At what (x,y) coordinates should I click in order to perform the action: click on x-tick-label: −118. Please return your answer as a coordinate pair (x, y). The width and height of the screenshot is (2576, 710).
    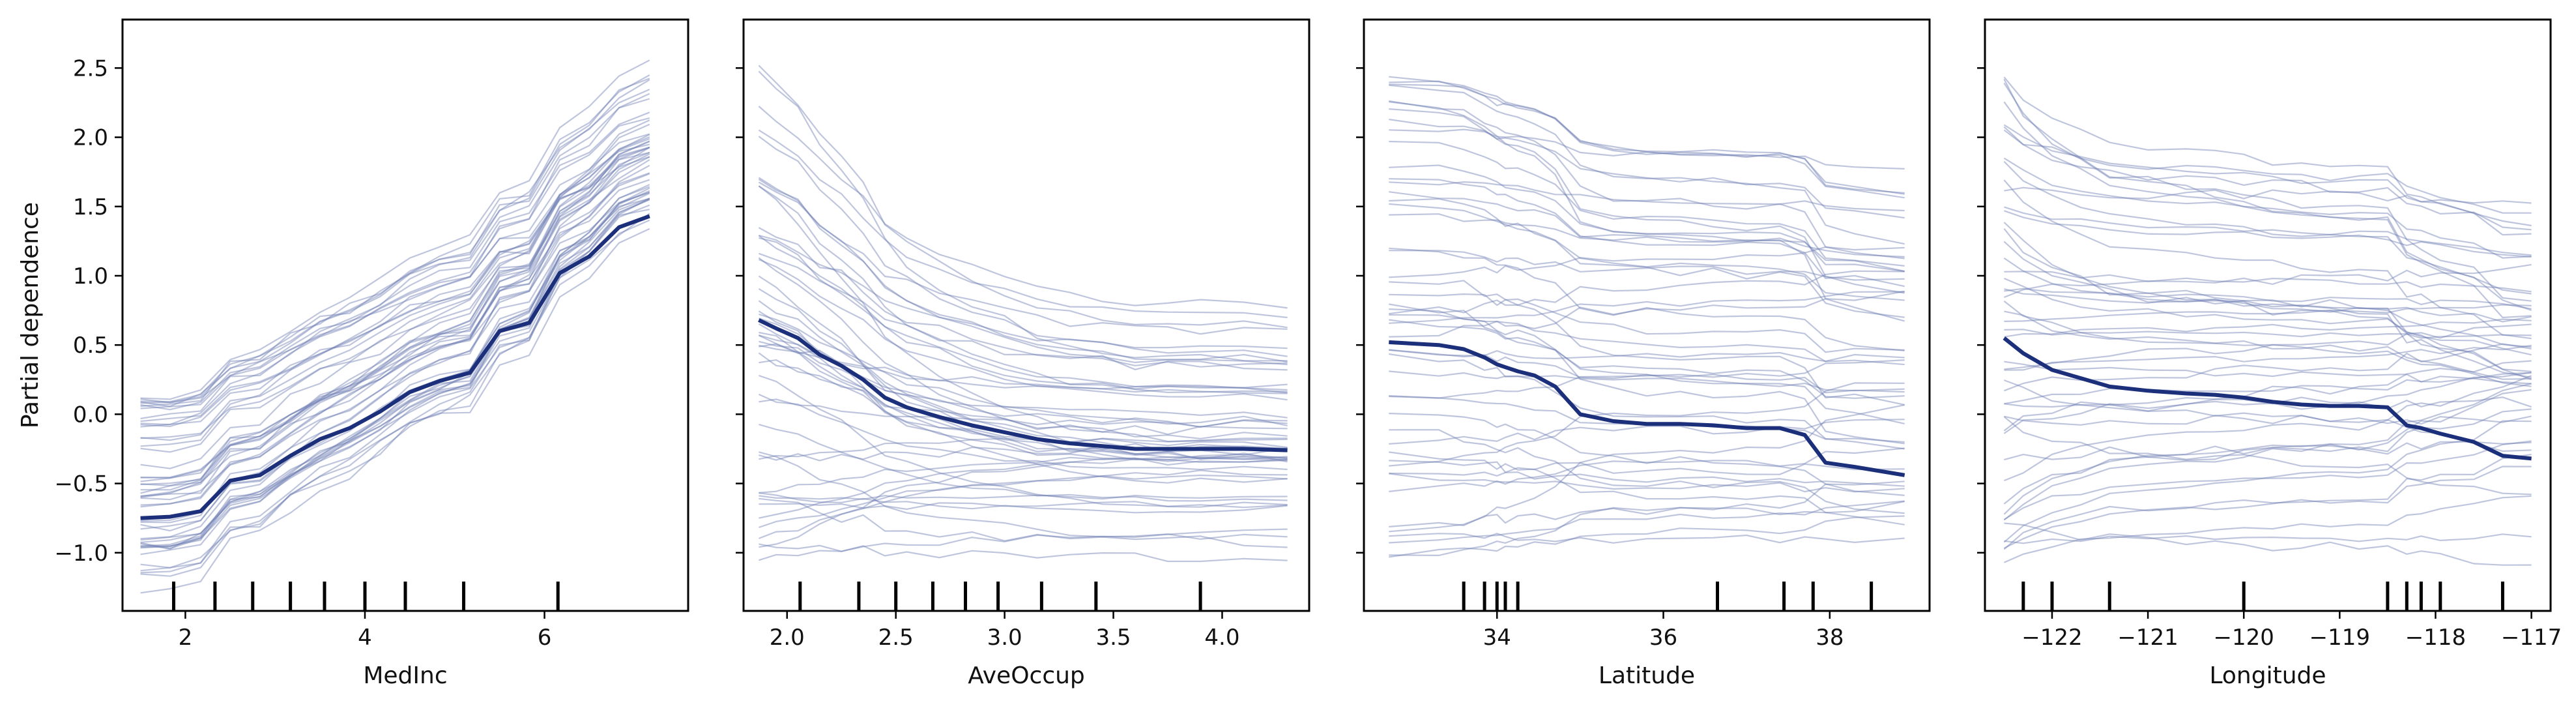
    Looking at the image, I should click on (2435, 638).